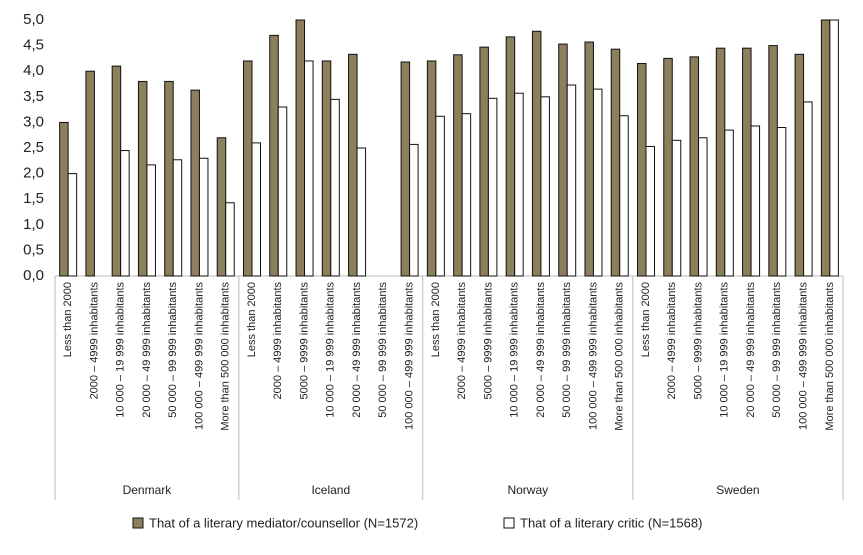 Image resolution: width=863 pixels, height=555 pixels. I want to click on y-tick-label: 5,0, so click(33, 19).